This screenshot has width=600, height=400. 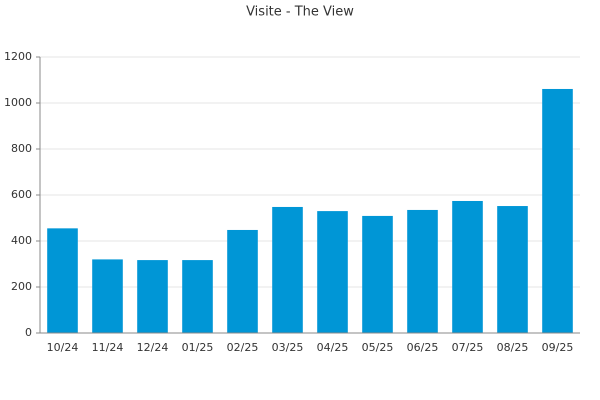 I want to click on y-tick-label: 1200, so click(x=18, y=56).